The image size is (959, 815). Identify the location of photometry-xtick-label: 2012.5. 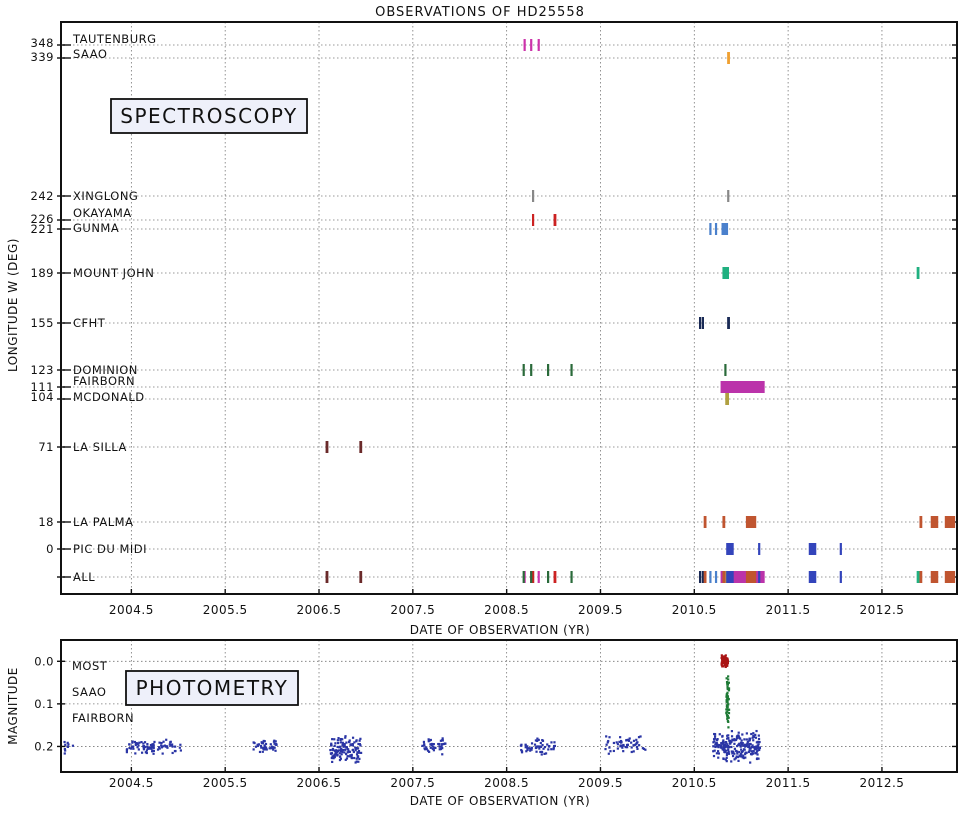
(881, 783).